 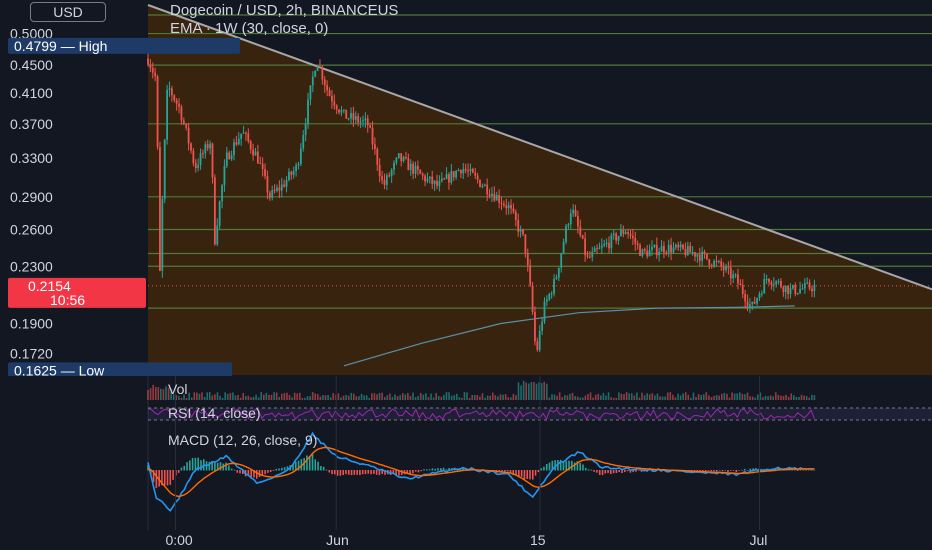 I want to click on chart-title: Dogecoin / USD, 2h, BINANCEUS, so click(x=284, y=10).